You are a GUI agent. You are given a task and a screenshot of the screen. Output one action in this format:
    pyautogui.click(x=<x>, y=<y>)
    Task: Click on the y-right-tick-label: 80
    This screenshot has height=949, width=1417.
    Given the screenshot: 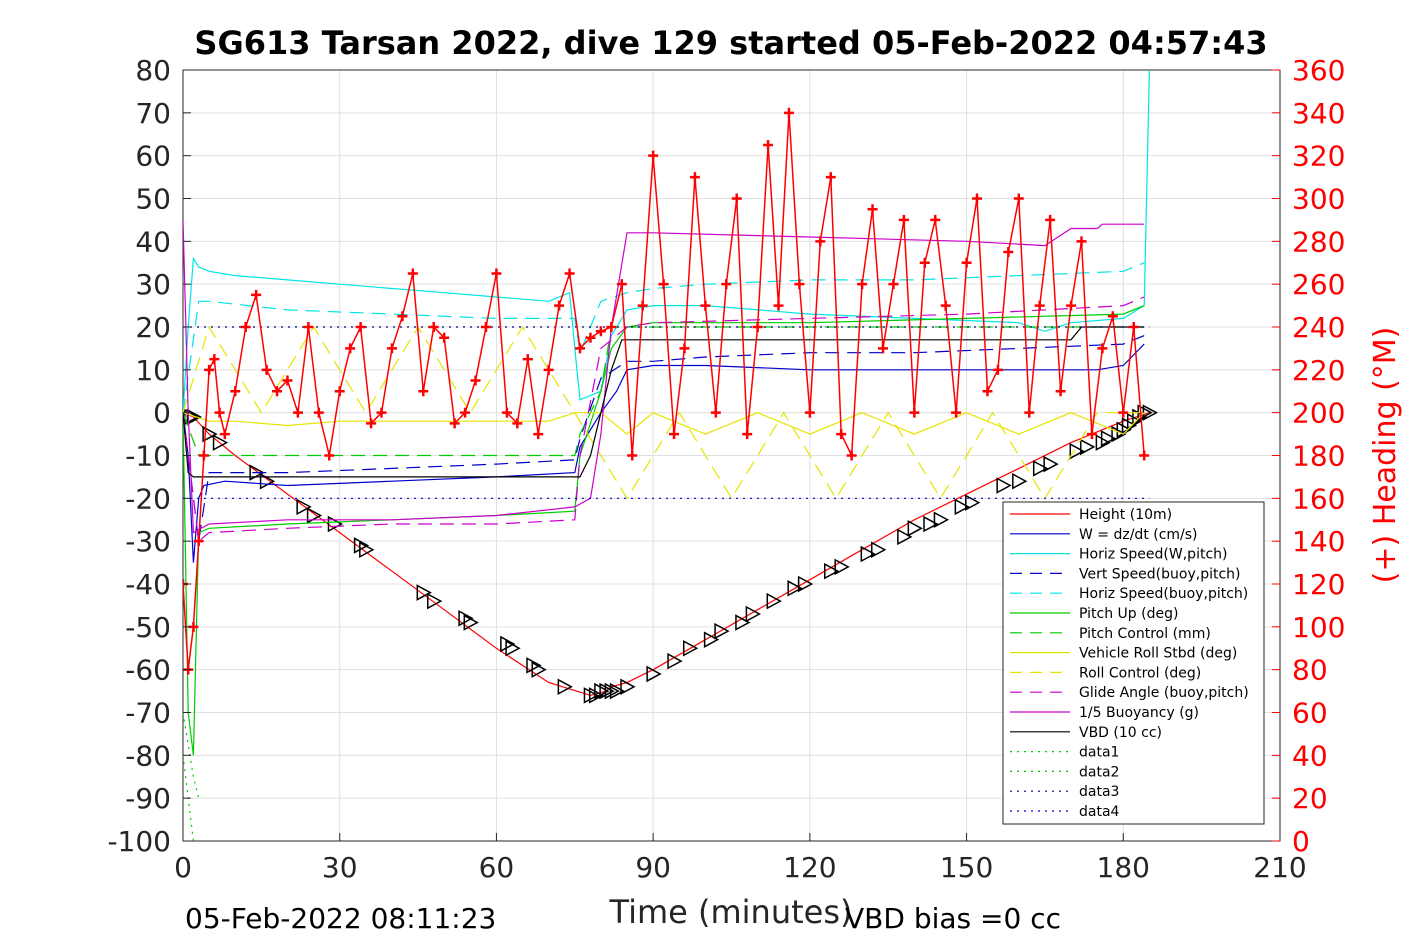 What is the action you would take?
    pyautogui.click(x=1310, y=670)
    